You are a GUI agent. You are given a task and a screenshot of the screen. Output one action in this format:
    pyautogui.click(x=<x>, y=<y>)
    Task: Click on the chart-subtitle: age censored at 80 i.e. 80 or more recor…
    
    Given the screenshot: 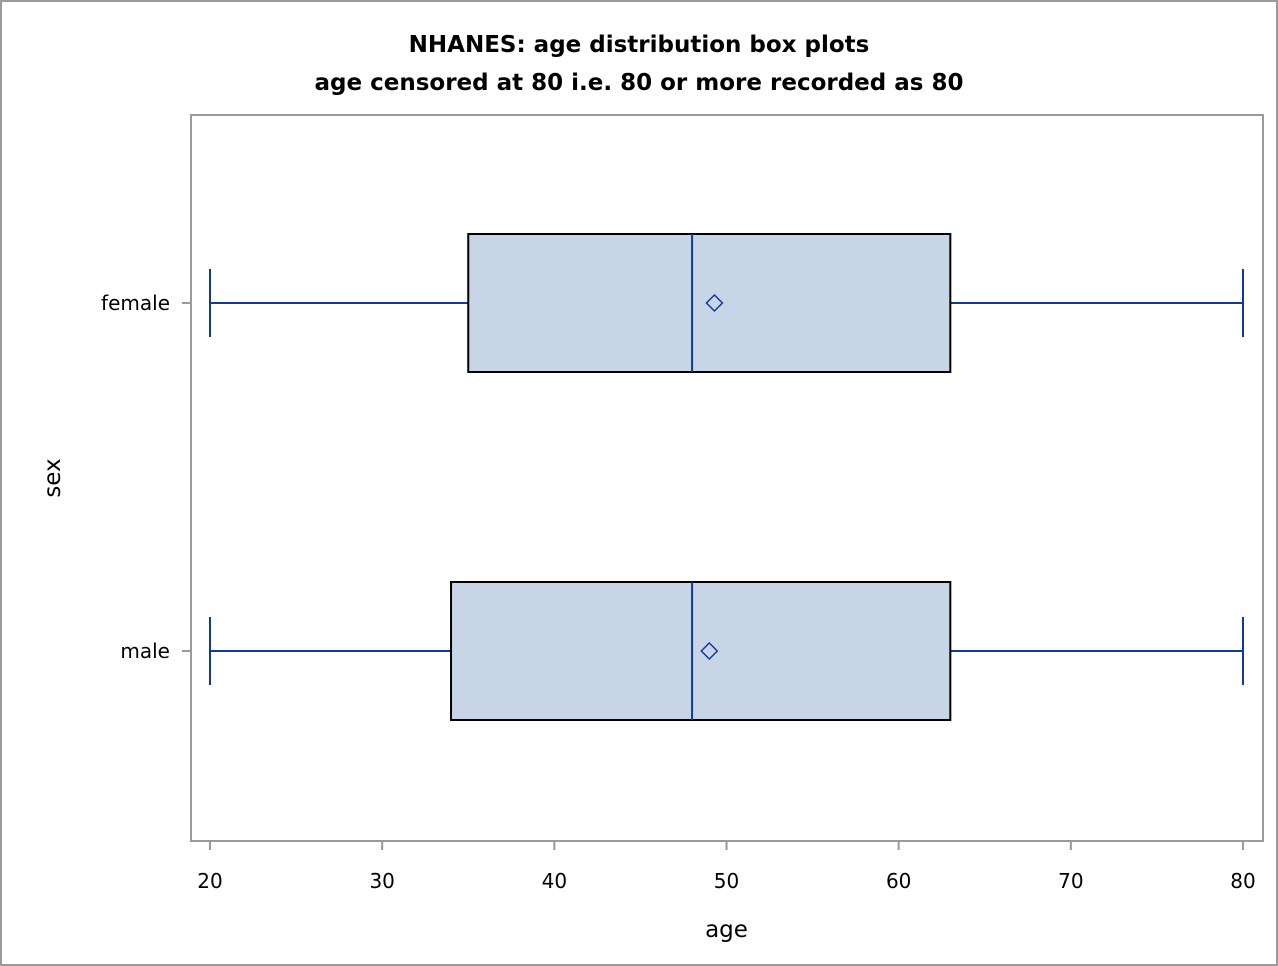 What is the action you would take?
    pyautogui.click(x=639, y=83)
    